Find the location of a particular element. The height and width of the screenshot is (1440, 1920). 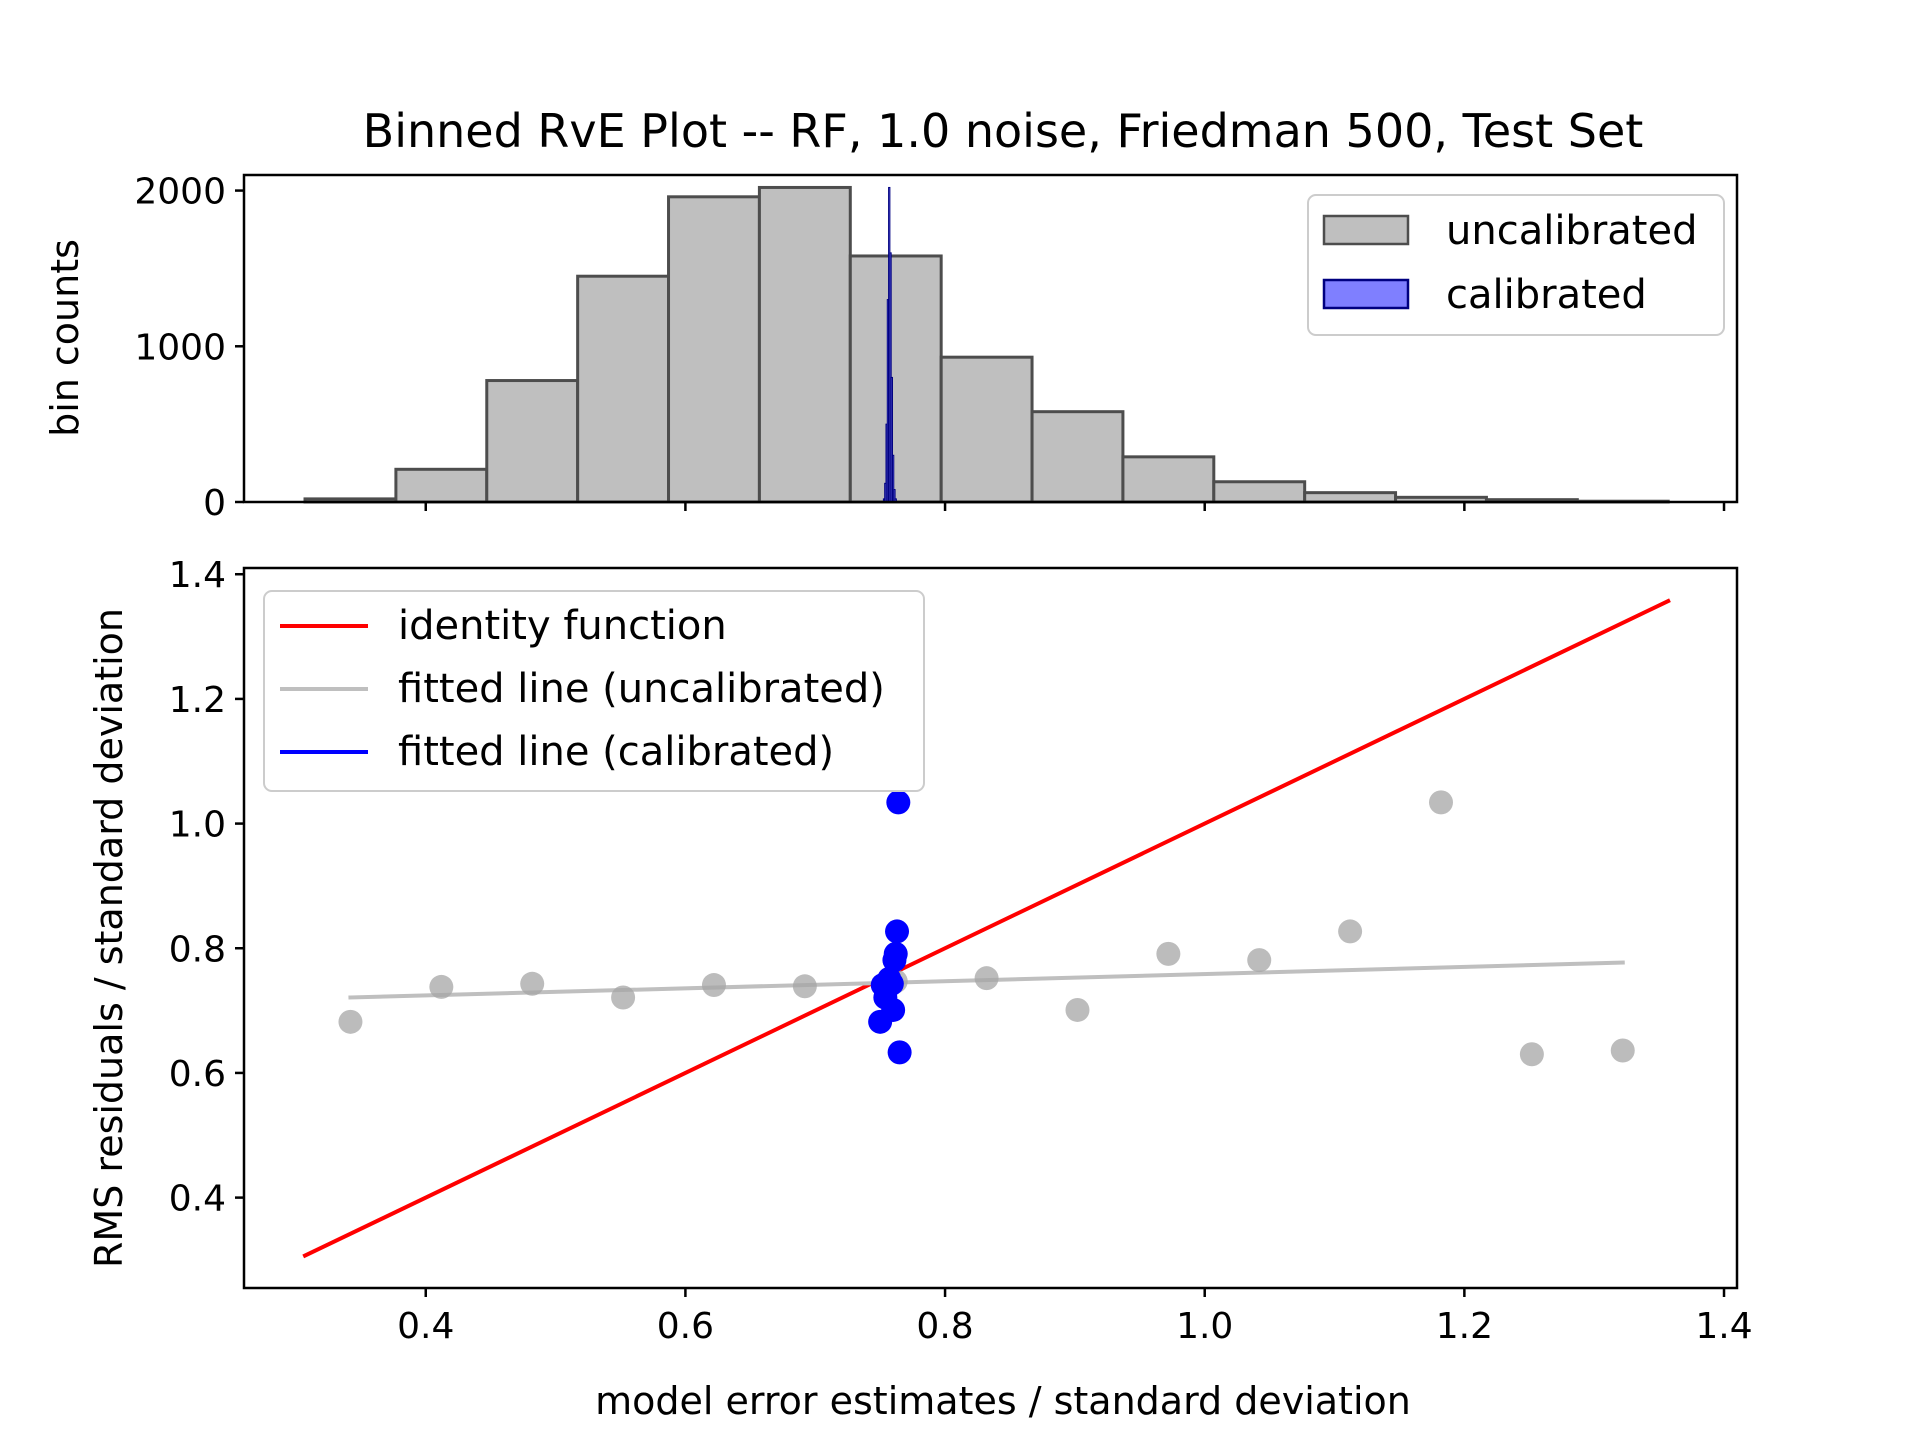

rve-x-tick-label: 0.6 is located at coordinates (685, 1326).